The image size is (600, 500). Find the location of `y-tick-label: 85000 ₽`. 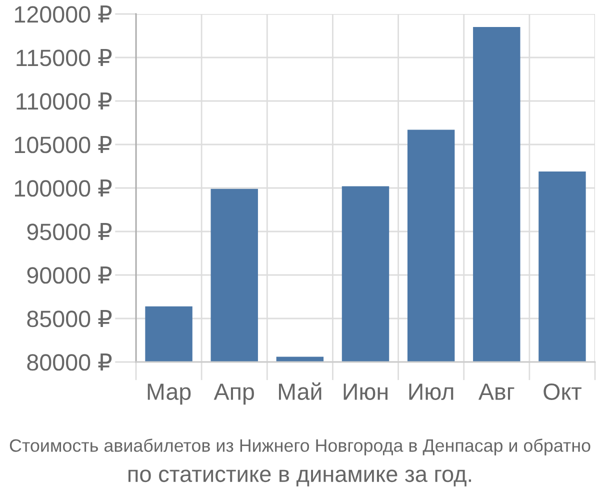

y-tick-label: 85000 ₽ is located at coordinates (69, 319).